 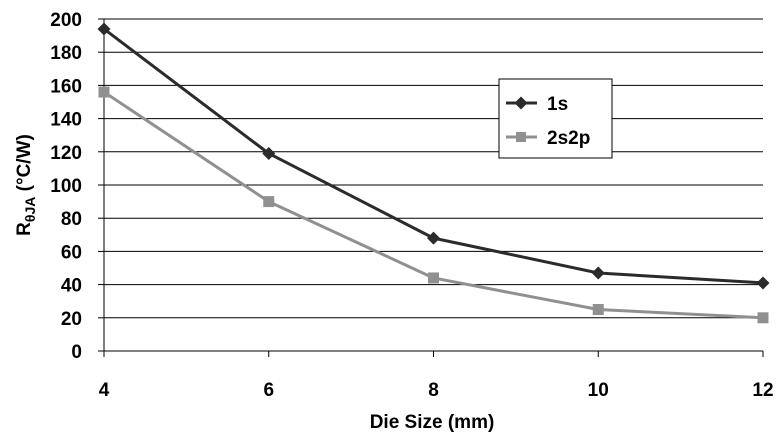 What do you see at coordinates (568, 138) in the screenshot?
I see `legend-label-2s2p: 2s2p` at bounding box center [568, 138].